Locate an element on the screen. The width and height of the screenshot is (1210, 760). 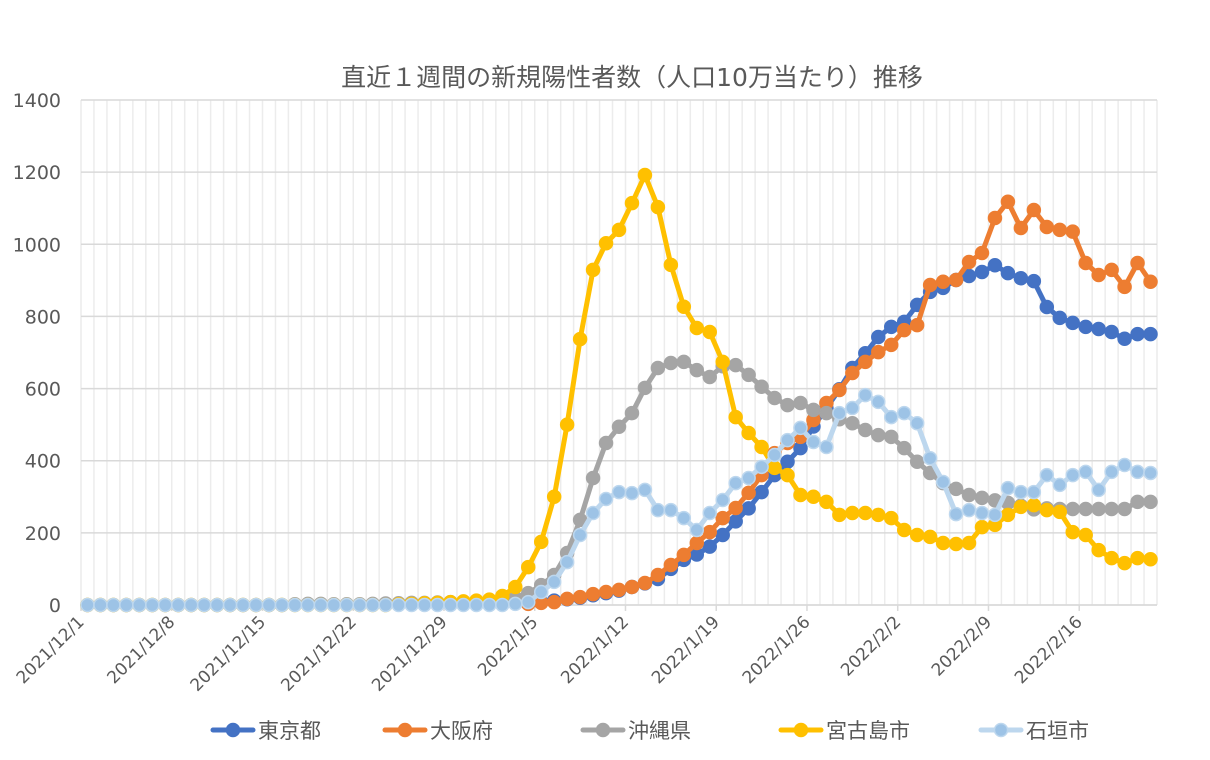
legend-item: 東京都 is located at coordinates (265, 731).